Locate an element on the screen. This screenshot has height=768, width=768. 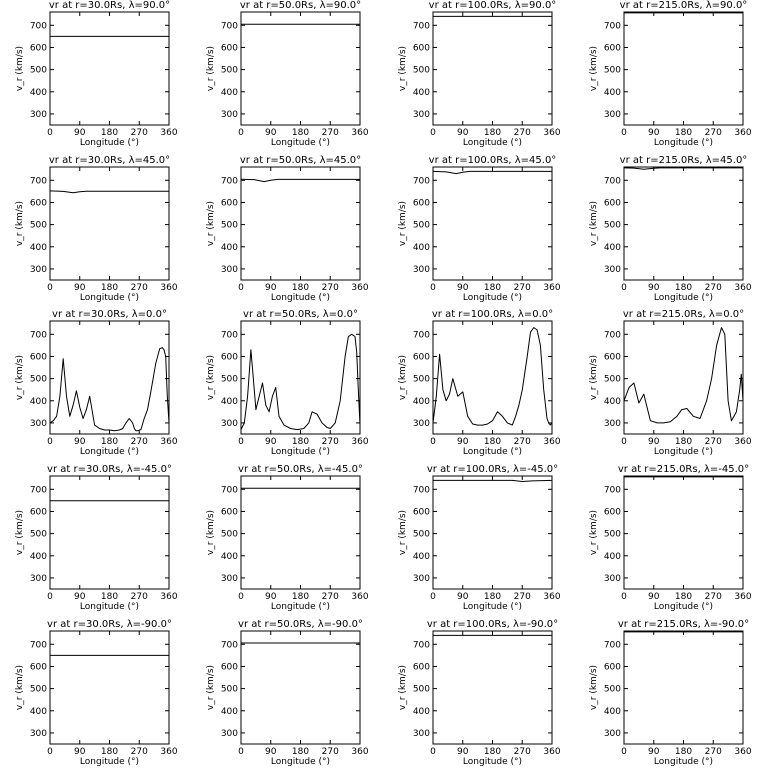
panel-title: vr at r=30.0Rs, λ=45.0° is located at coordinates (109, 160).